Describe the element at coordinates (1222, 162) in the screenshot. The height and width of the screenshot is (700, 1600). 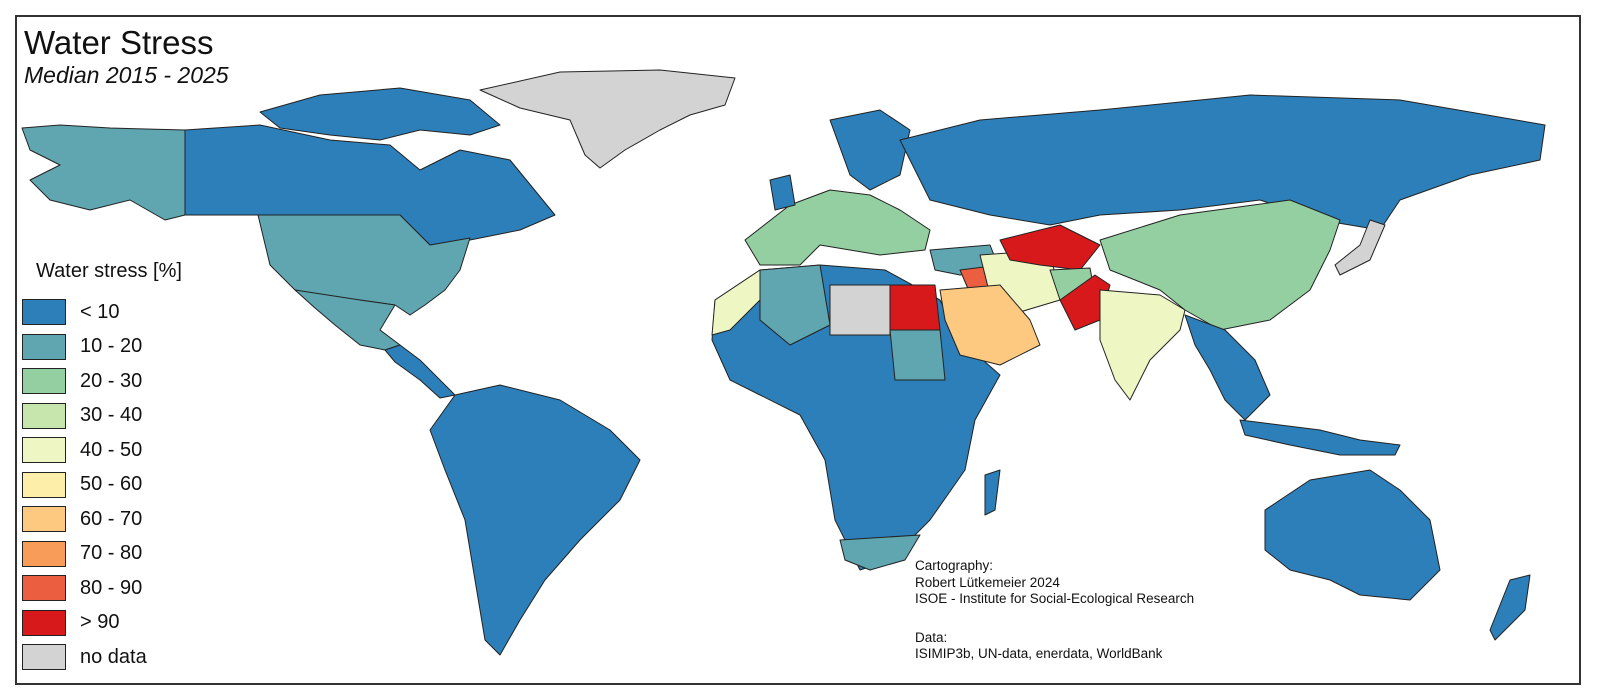
I see `region-russia` at that location.